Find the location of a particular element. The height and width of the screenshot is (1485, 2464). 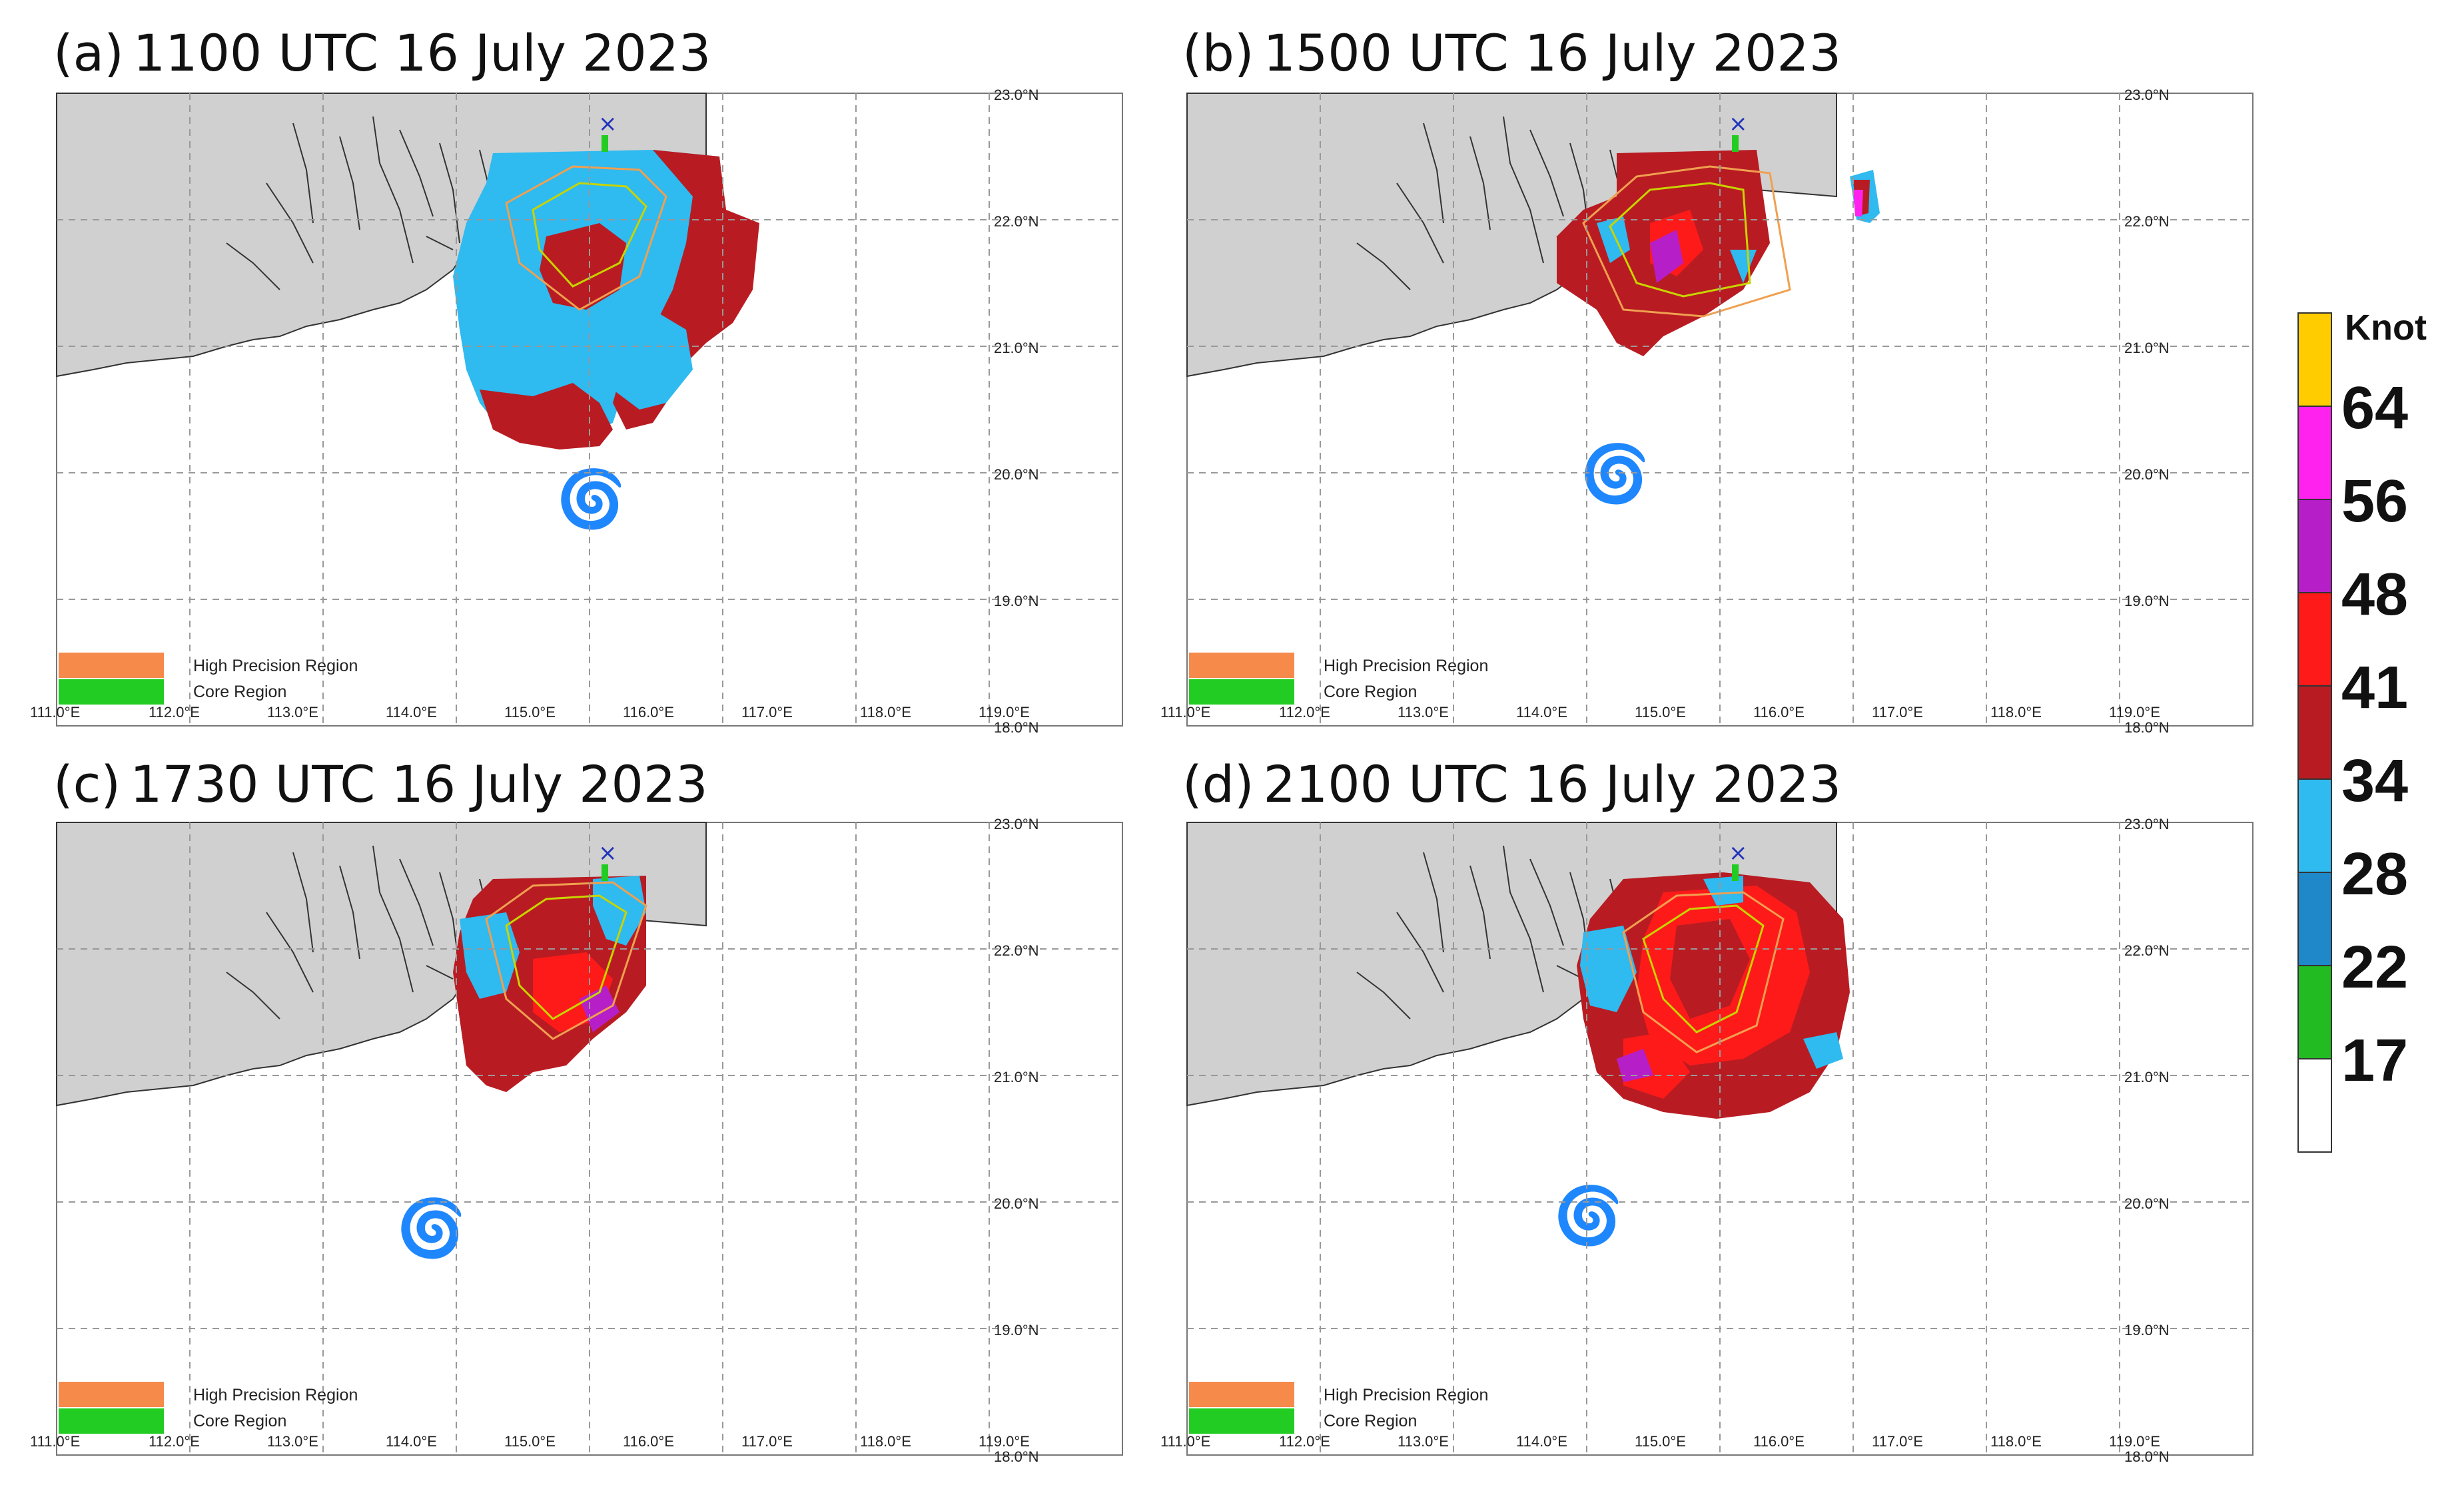

panel-title-b: (b) 1500 UTC 16 July 2023 is located at coordinates (1511, 54).